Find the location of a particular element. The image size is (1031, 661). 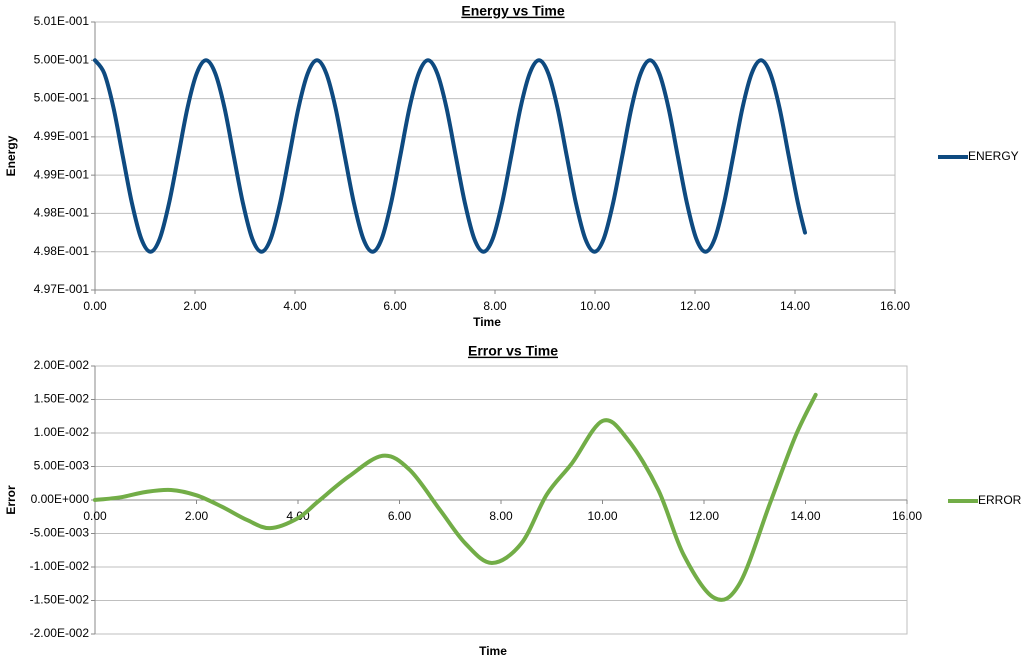

y-tick-label: 5.00E-003 is located at coordinates (62, 466).